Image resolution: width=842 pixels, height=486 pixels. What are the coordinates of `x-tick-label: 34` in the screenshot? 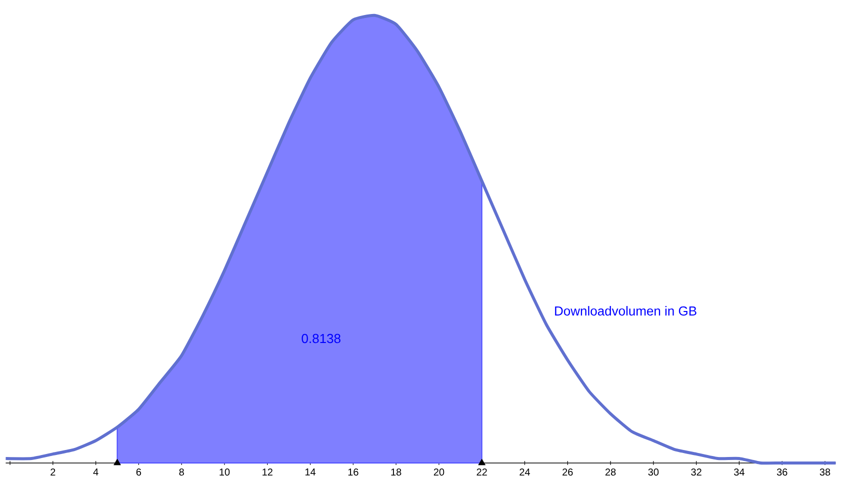 It's located at (739, 472).